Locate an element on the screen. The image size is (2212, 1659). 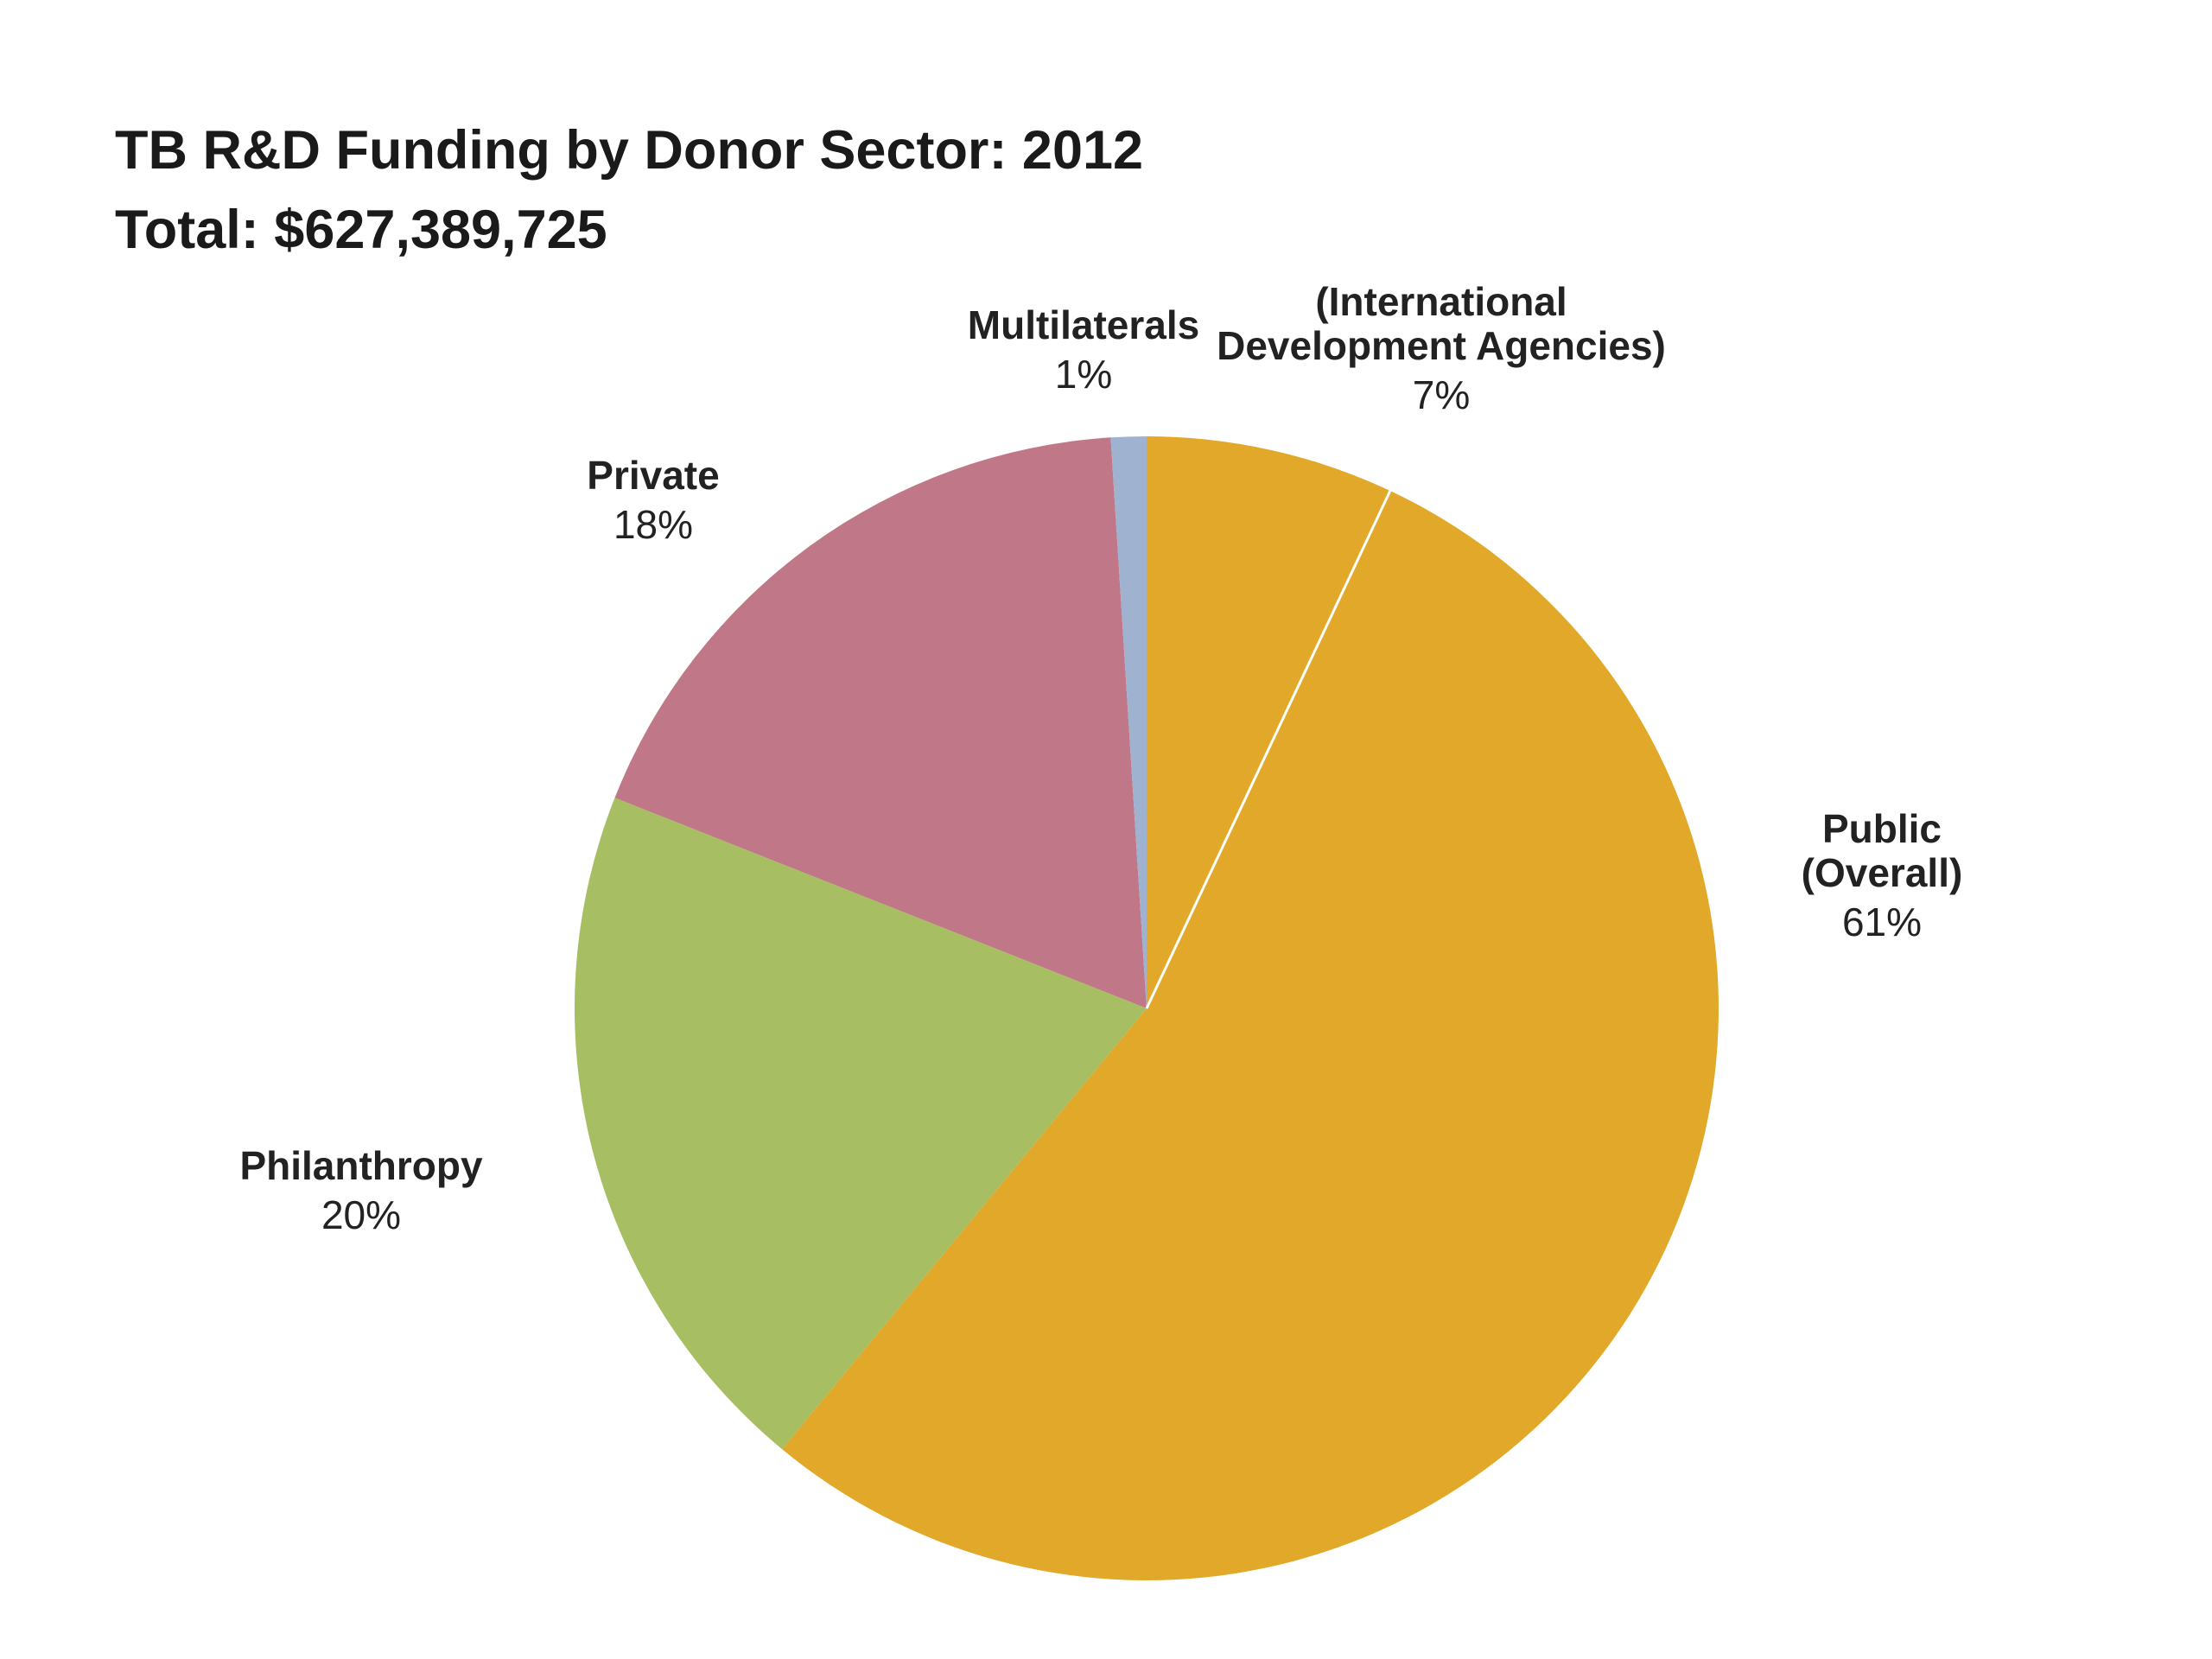
label-public-name: Public is located at coordinates (1882, 828).